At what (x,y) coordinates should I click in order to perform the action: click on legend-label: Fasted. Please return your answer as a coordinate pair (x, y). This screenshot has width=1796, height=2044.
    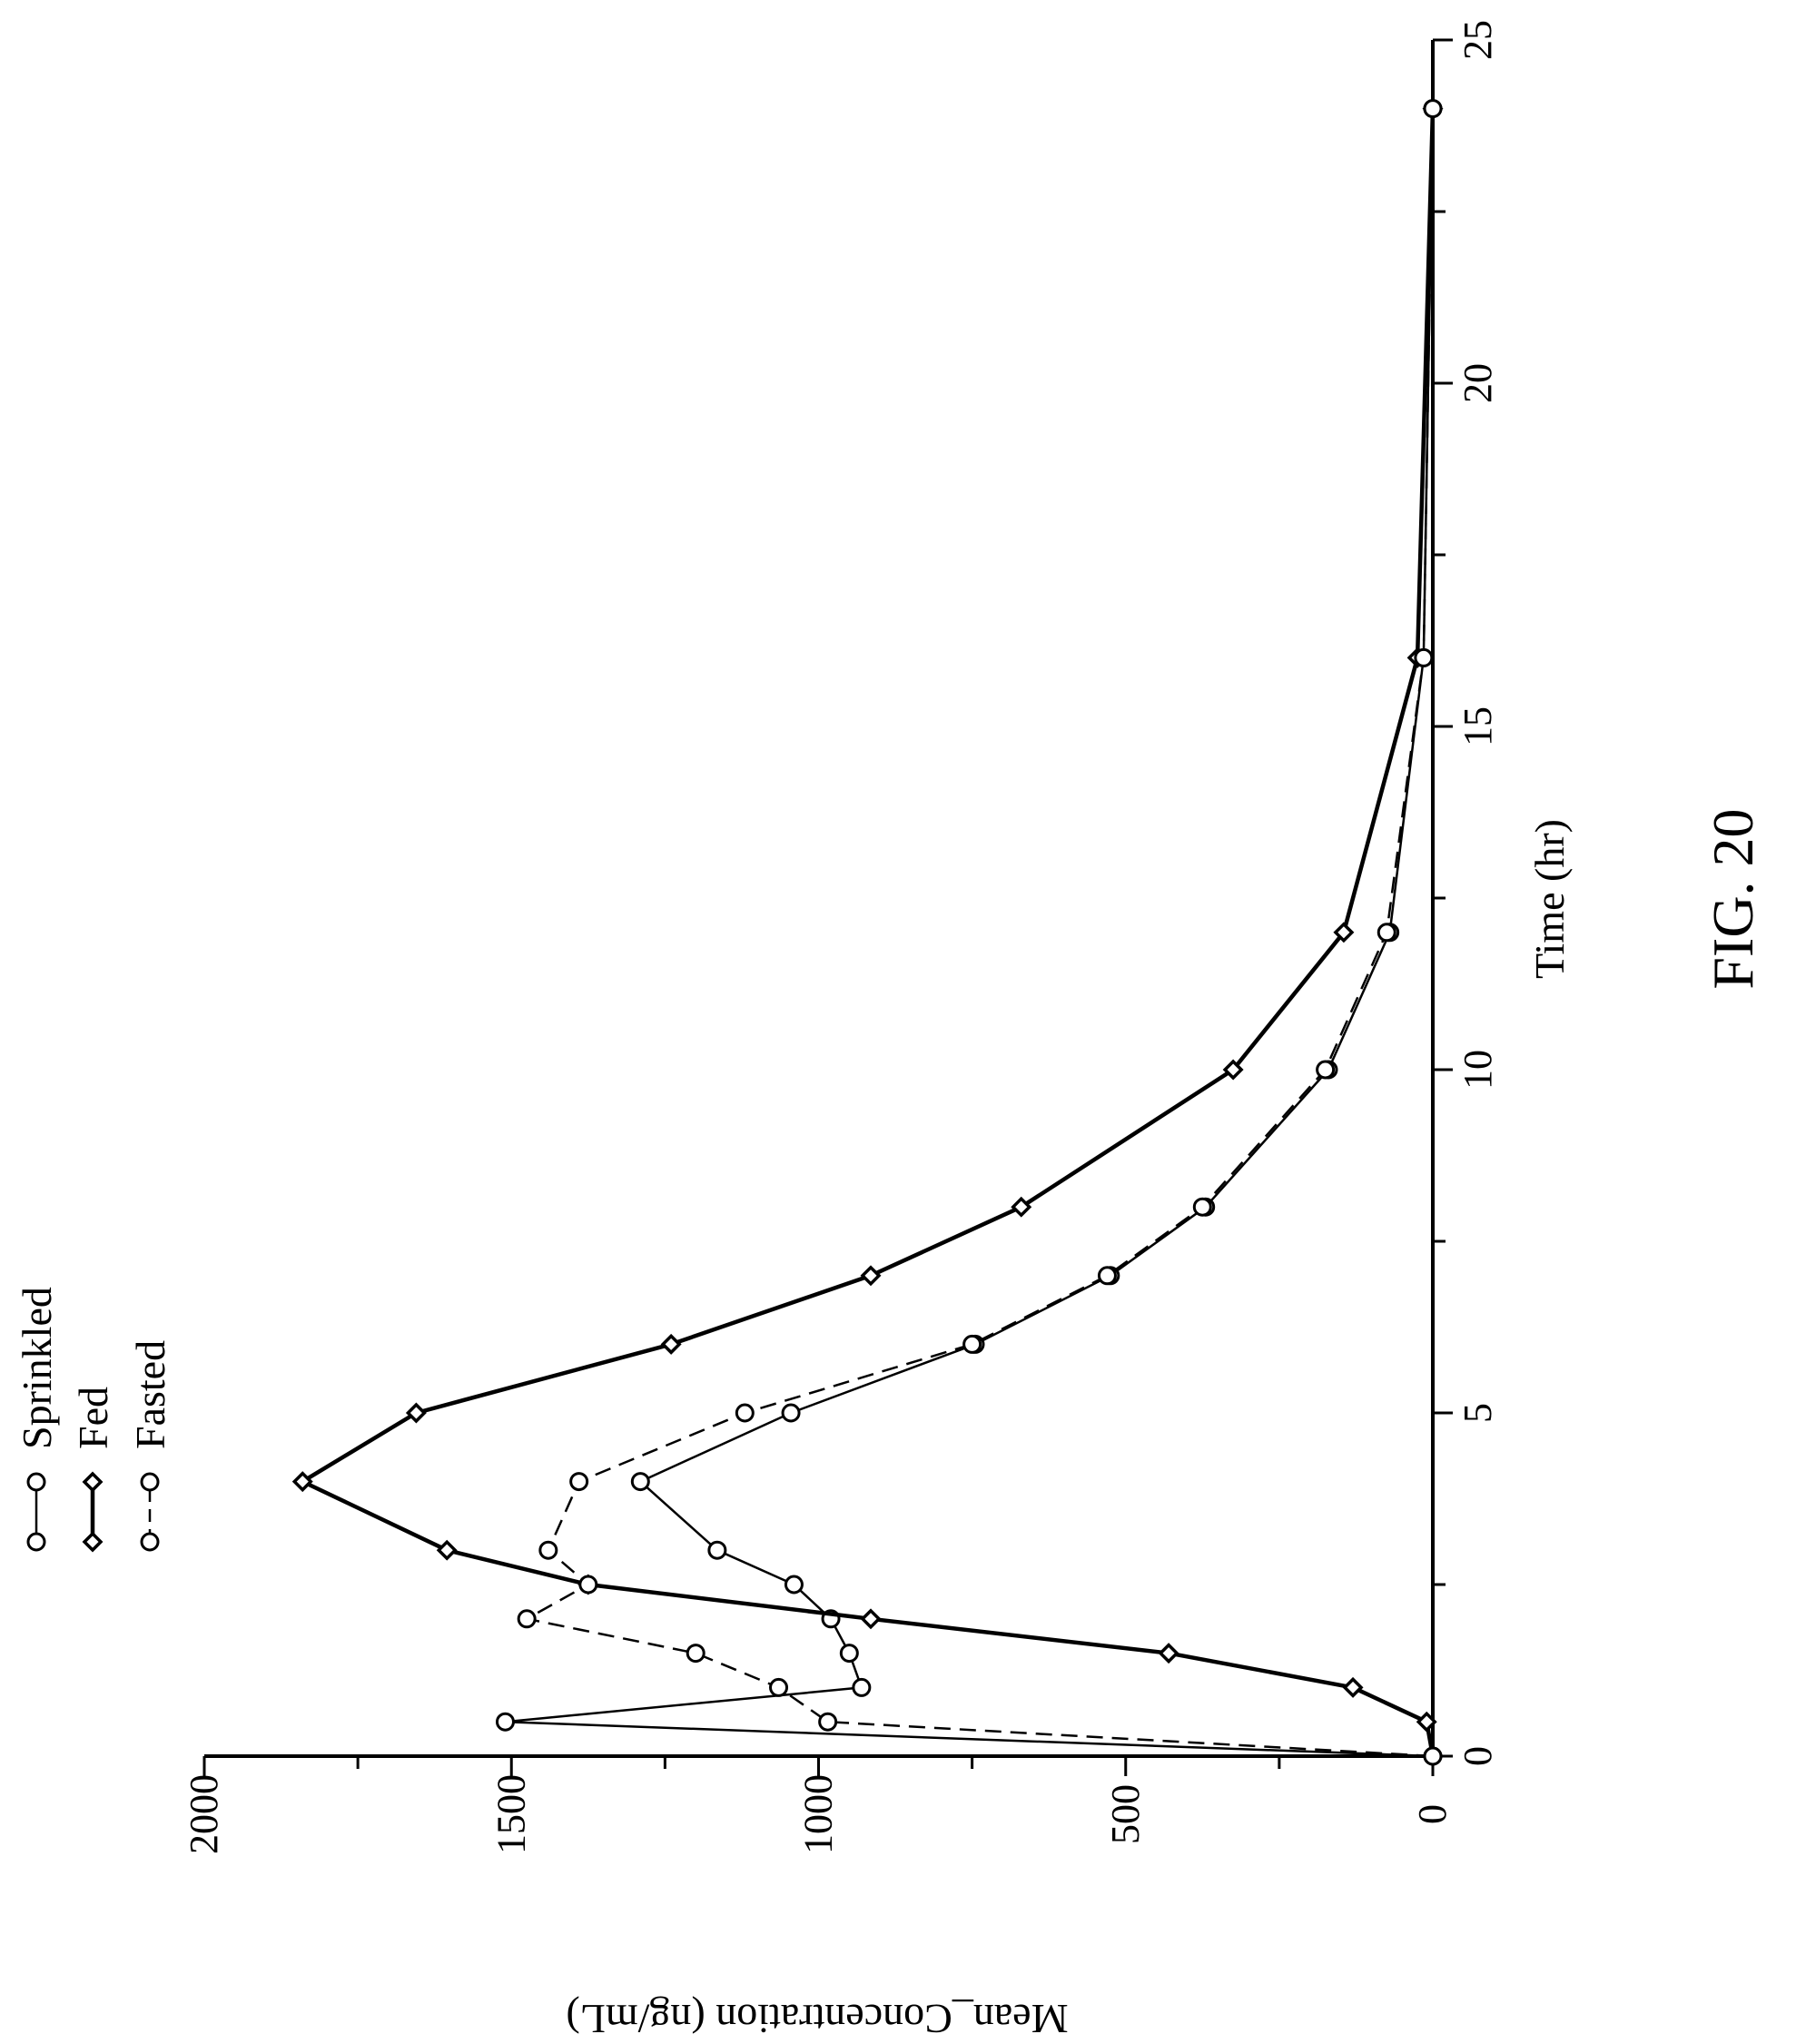
    Looking at the image, I should click on (150, 1394).